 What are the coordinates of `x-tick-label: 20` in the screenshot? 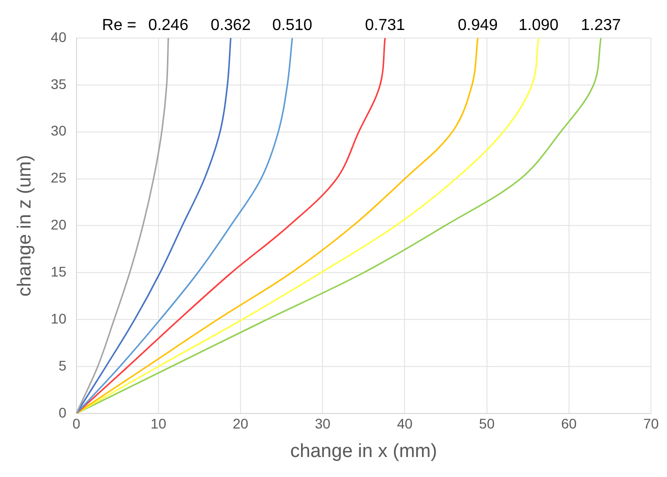 It's located at (240, 424).